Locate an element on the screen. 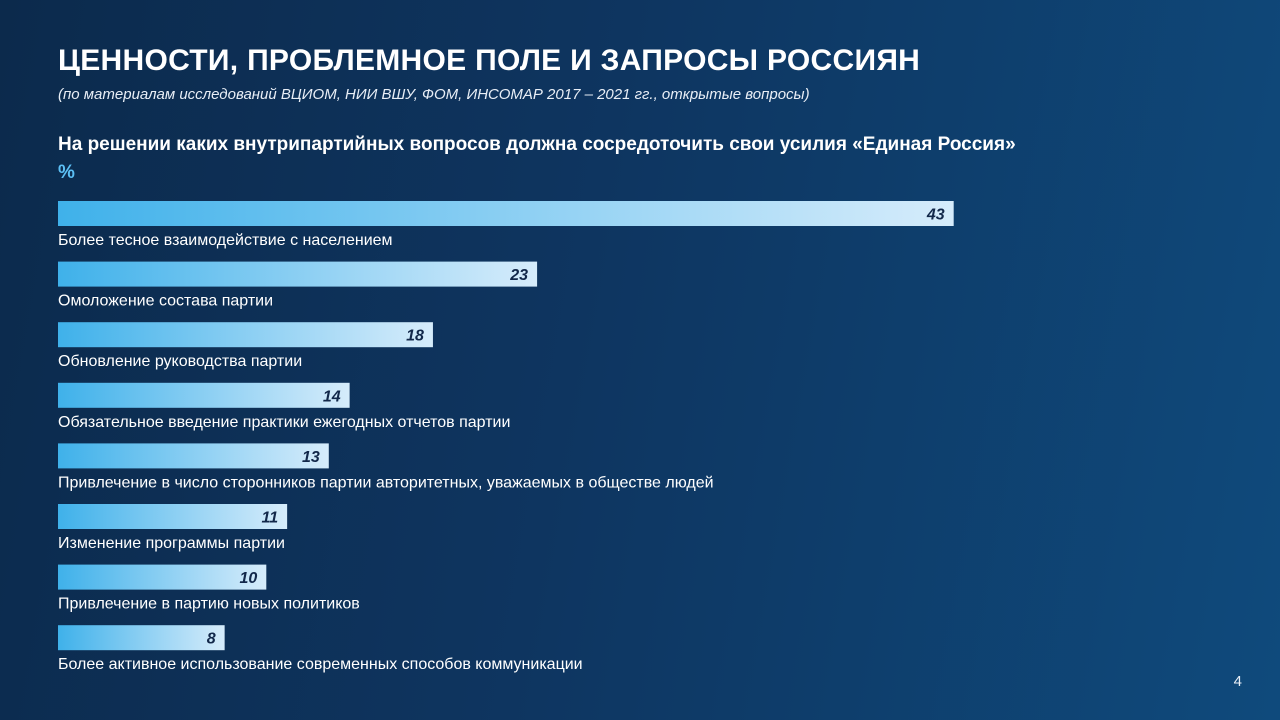  page-number: 4 is located at coordinates (1237, 681).